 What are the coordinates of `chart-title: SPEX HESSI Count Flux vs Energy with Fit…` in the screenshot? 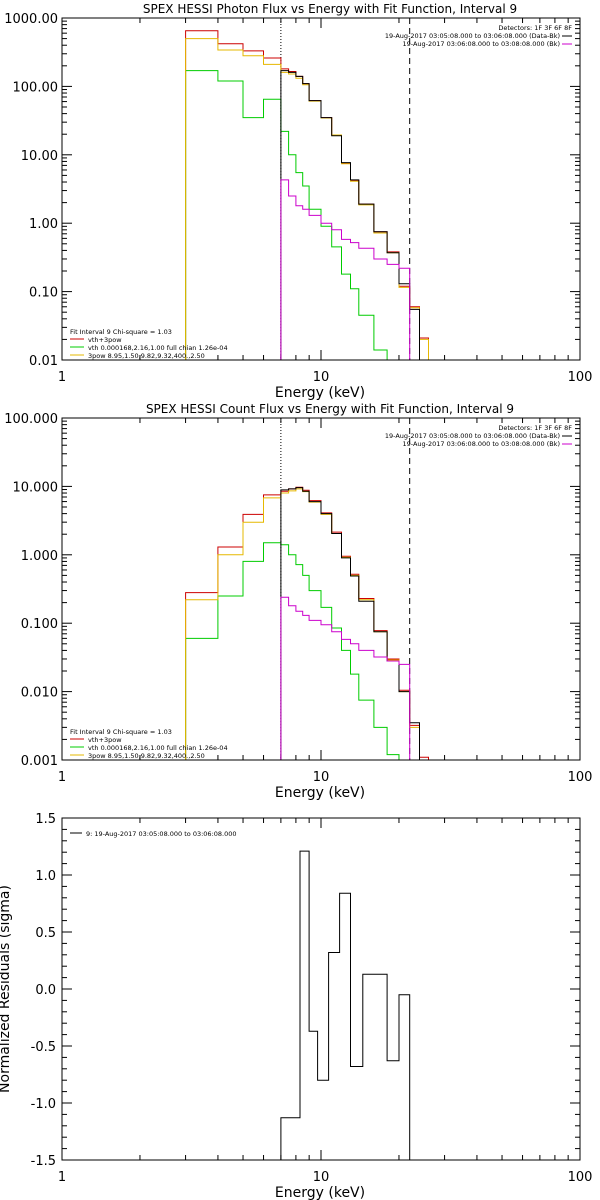 It's located at (330, 409).